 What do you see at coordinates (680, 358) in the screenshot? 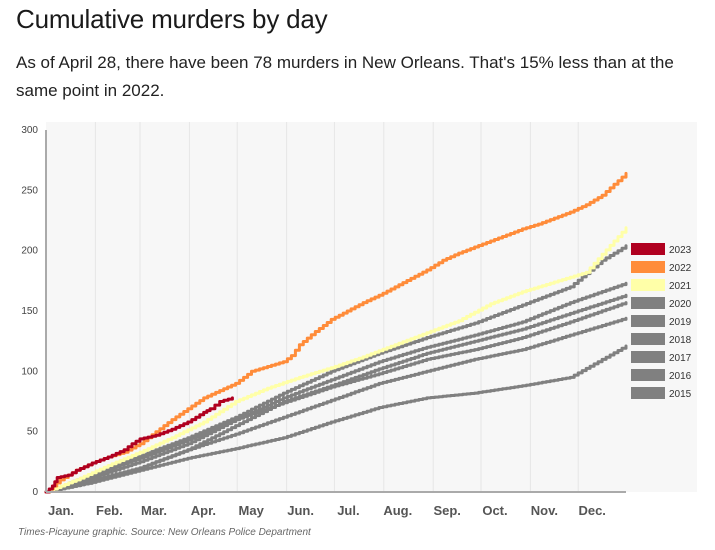
I see `legend-label-2017: 2017` at bounding box center [680, 358].